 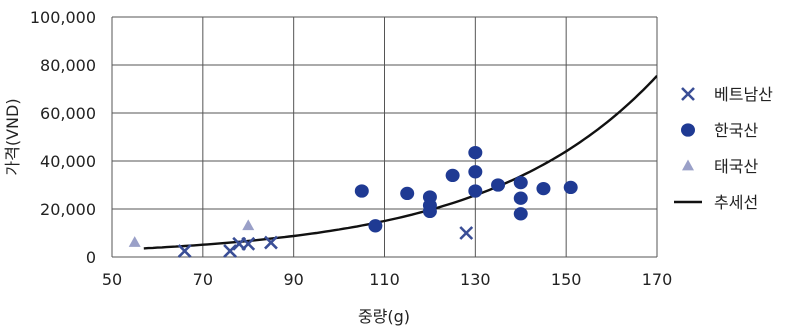 I want to click on legend-label: 추세선, so click(x=736, y=202).